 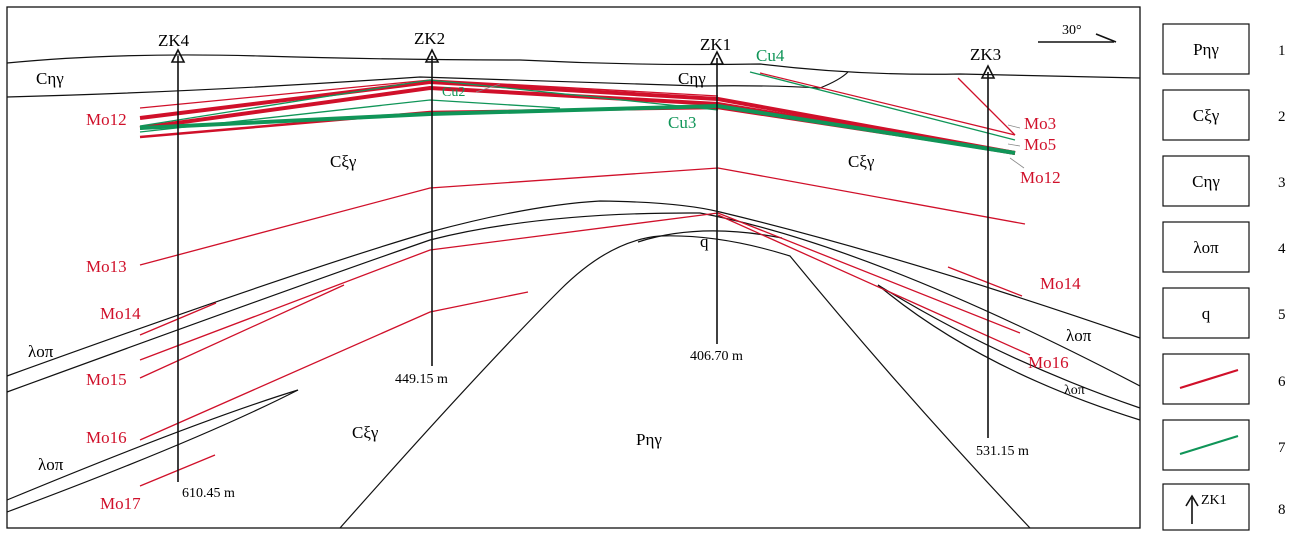 I want to click on legend-label-3: Cηγ, so click(x=1206, y=181).